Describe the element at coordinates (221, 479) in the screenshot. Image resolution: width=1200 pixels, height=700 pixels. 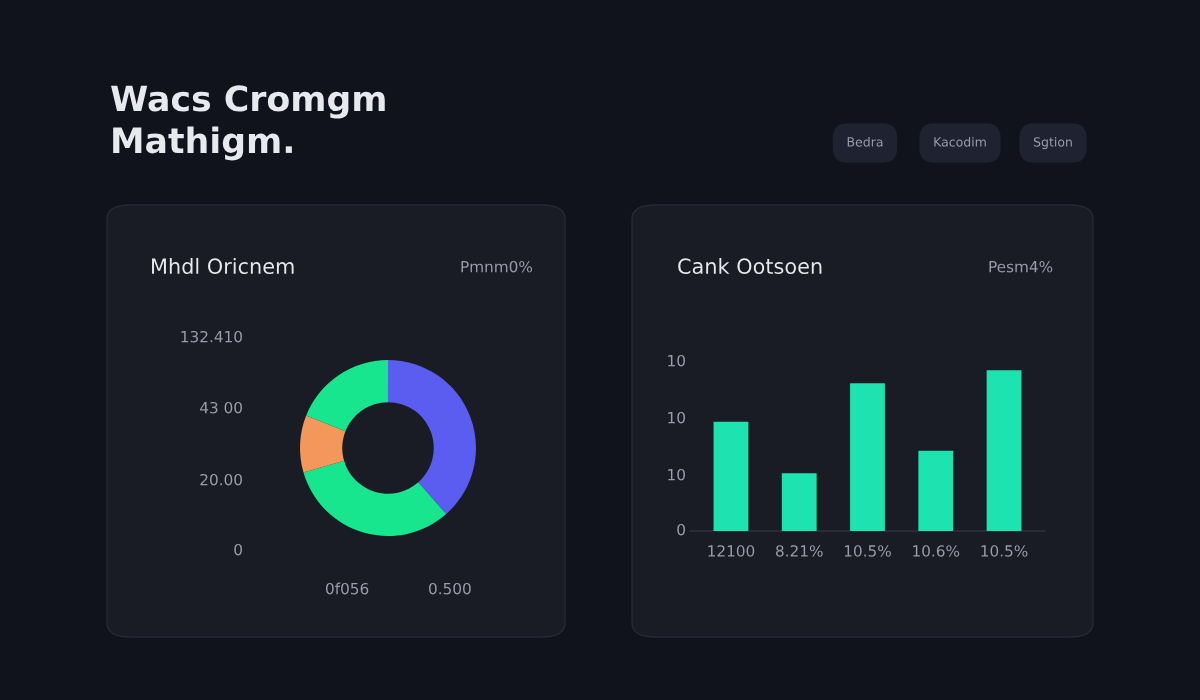
I see `text: 20.00` at that location.